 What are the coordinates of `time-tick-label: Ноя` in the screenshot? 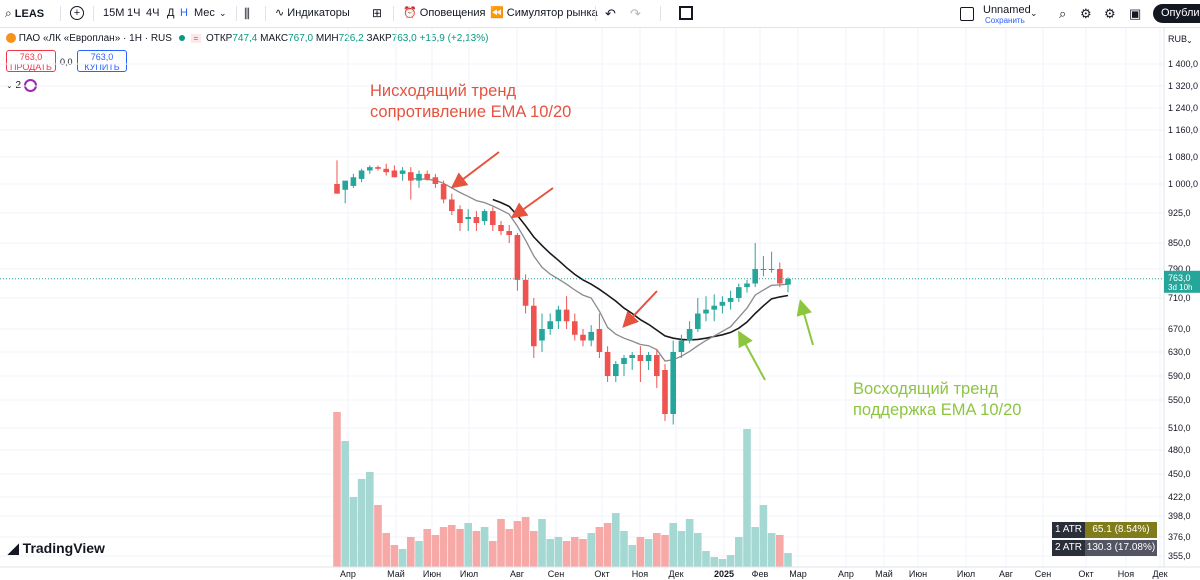 It's located at (640, 574).